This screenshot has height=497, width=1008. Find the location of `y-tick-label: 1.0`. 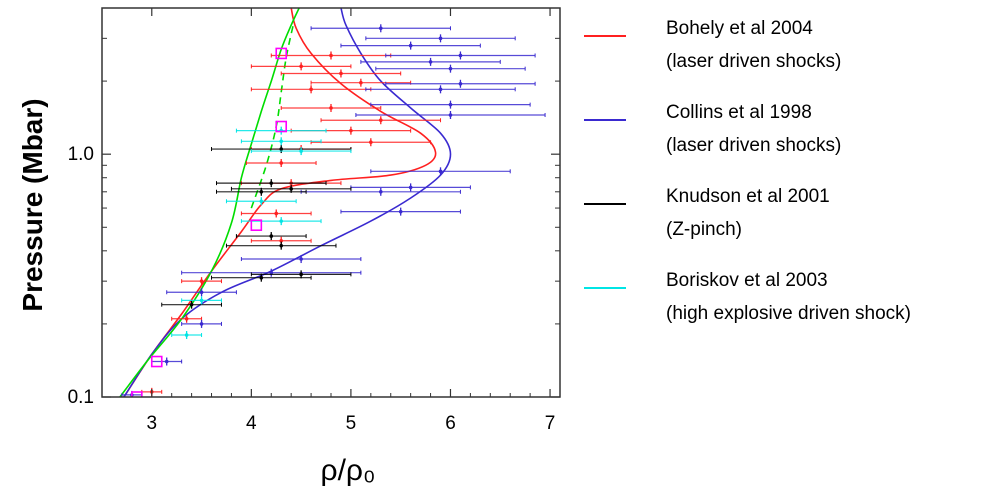

y-tick-label: 1.0 is located at coordinates (81, 154).